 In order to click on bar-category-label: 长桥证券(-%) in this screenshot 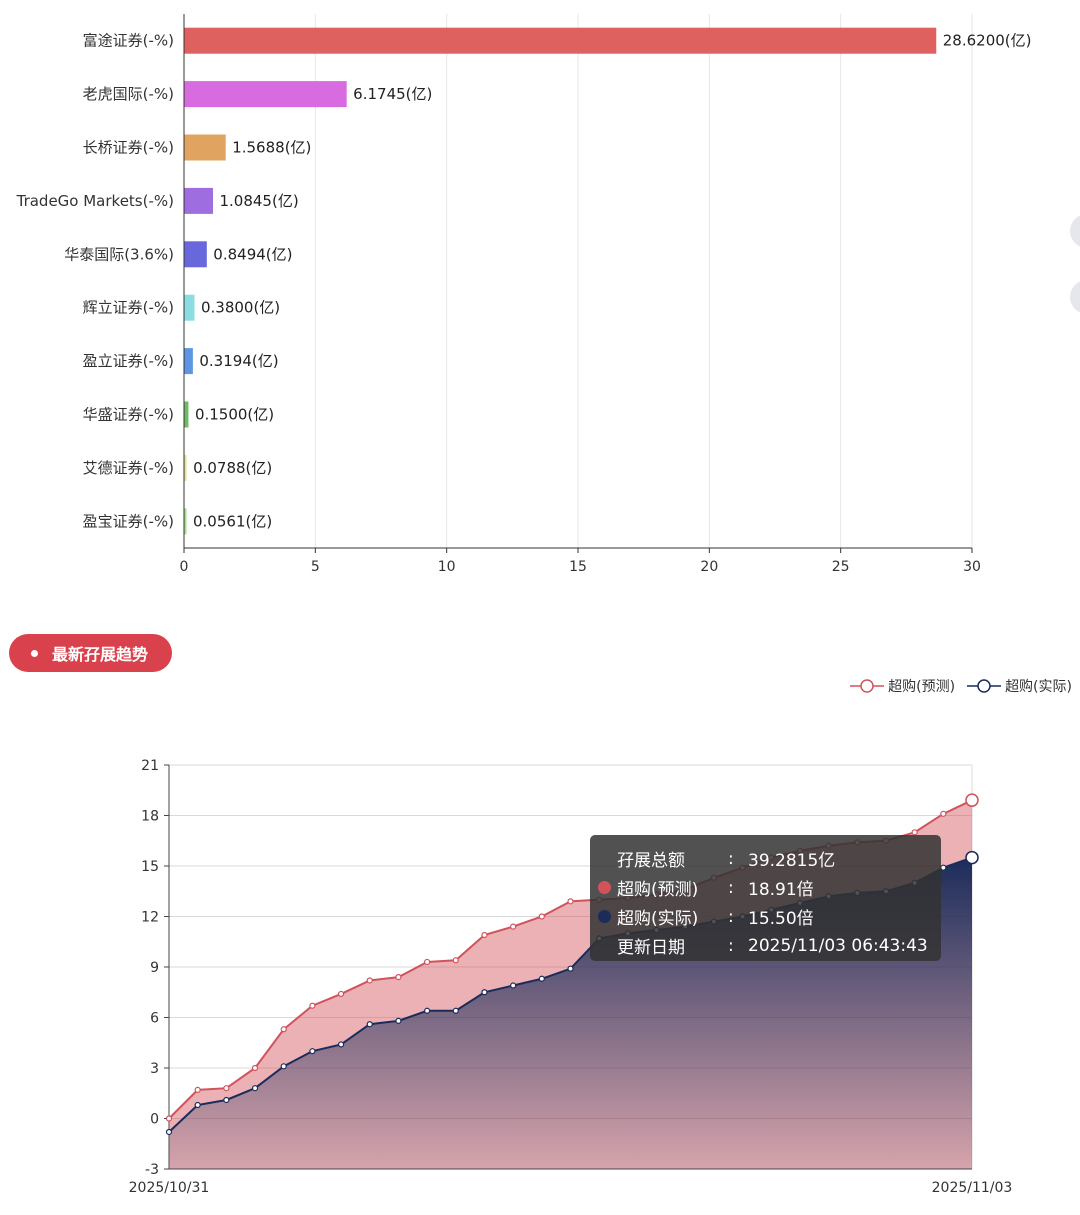, I will do `click(128, 148)`.